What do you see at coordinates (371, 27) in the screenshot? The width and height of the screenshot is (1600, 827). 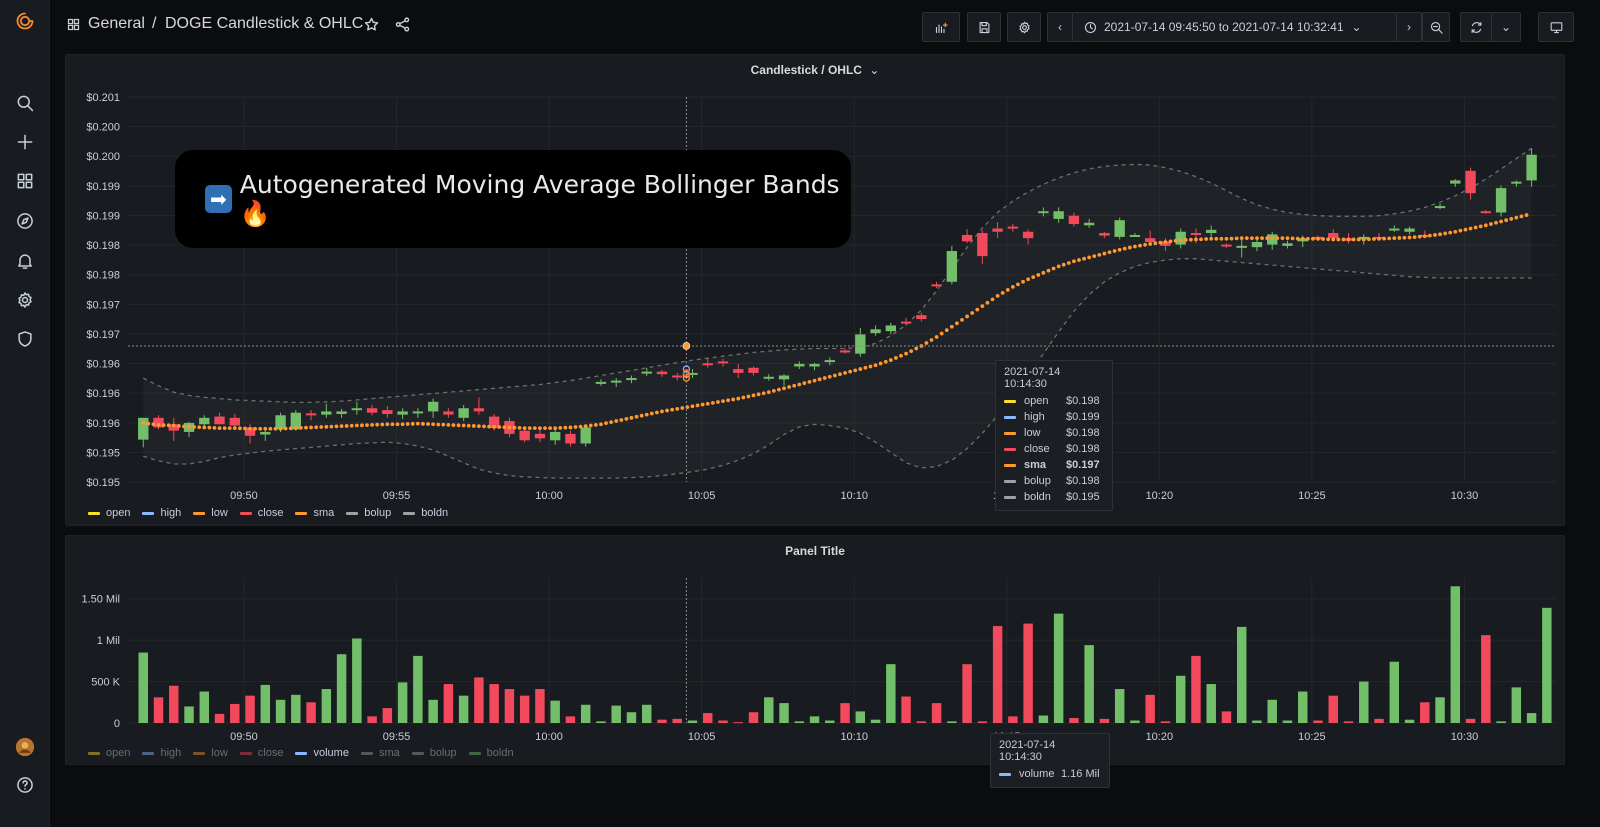 I see `star-icon` at bounding box center [371, 27].